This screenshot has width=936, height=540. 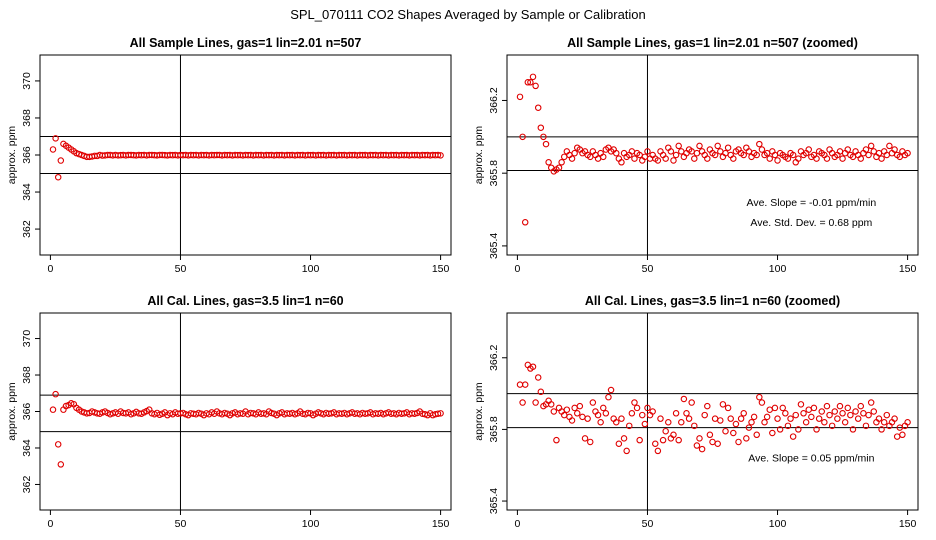 What do you see at coordinates (27, 81) in the screenshot?
I see `y-tick-label: 370` at bounding box center [27, 81].